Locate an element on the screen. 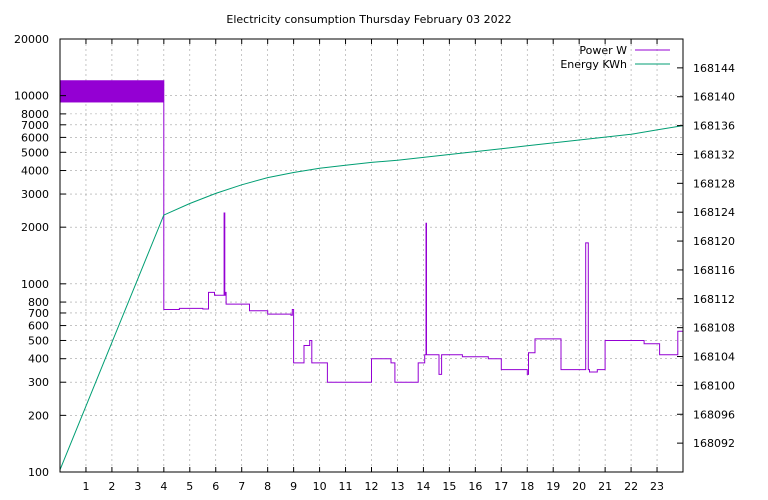  y-tick-label: 2000 is located at coordinates (35, 227).